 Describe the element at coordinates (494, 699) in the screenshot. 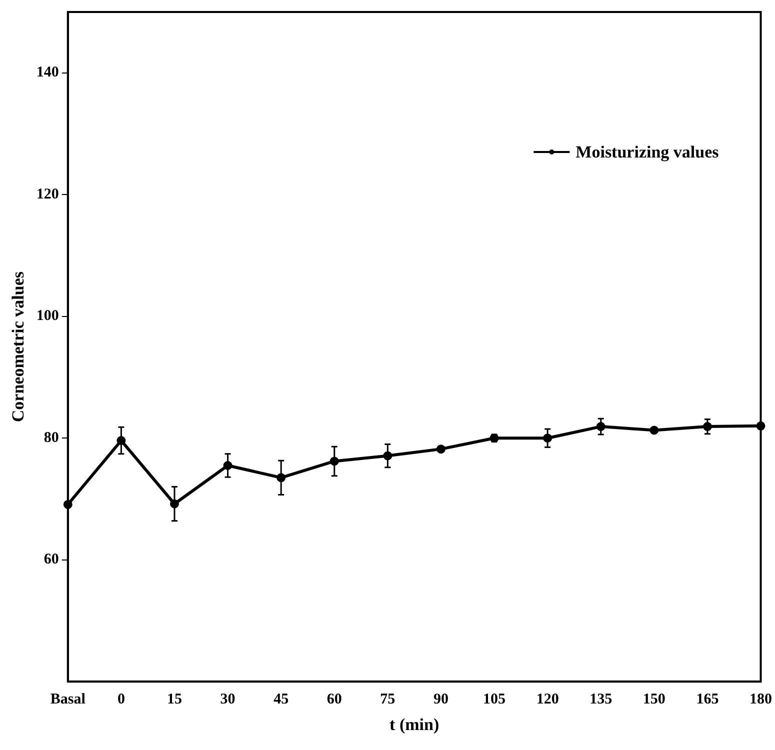

I see `x-tick-label: 105` at that location.